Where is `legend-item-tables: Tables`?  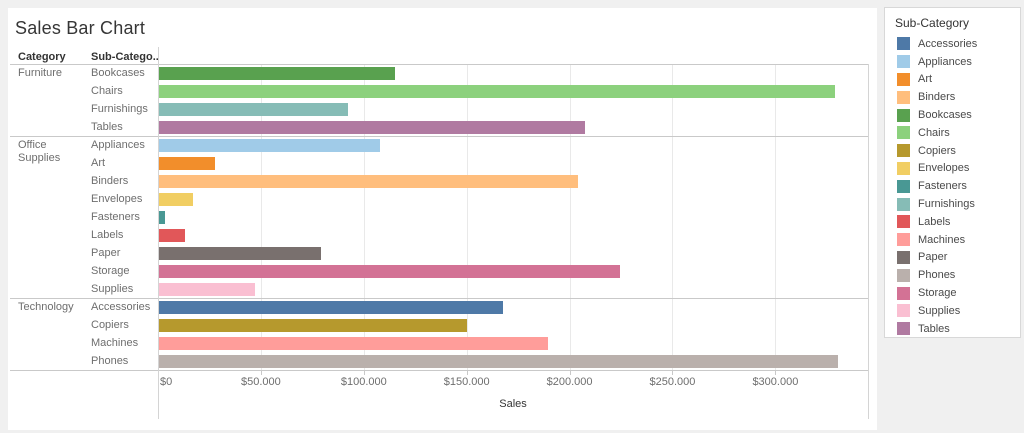
legend-item-tables: Tables is located at coordinates (957, 329).